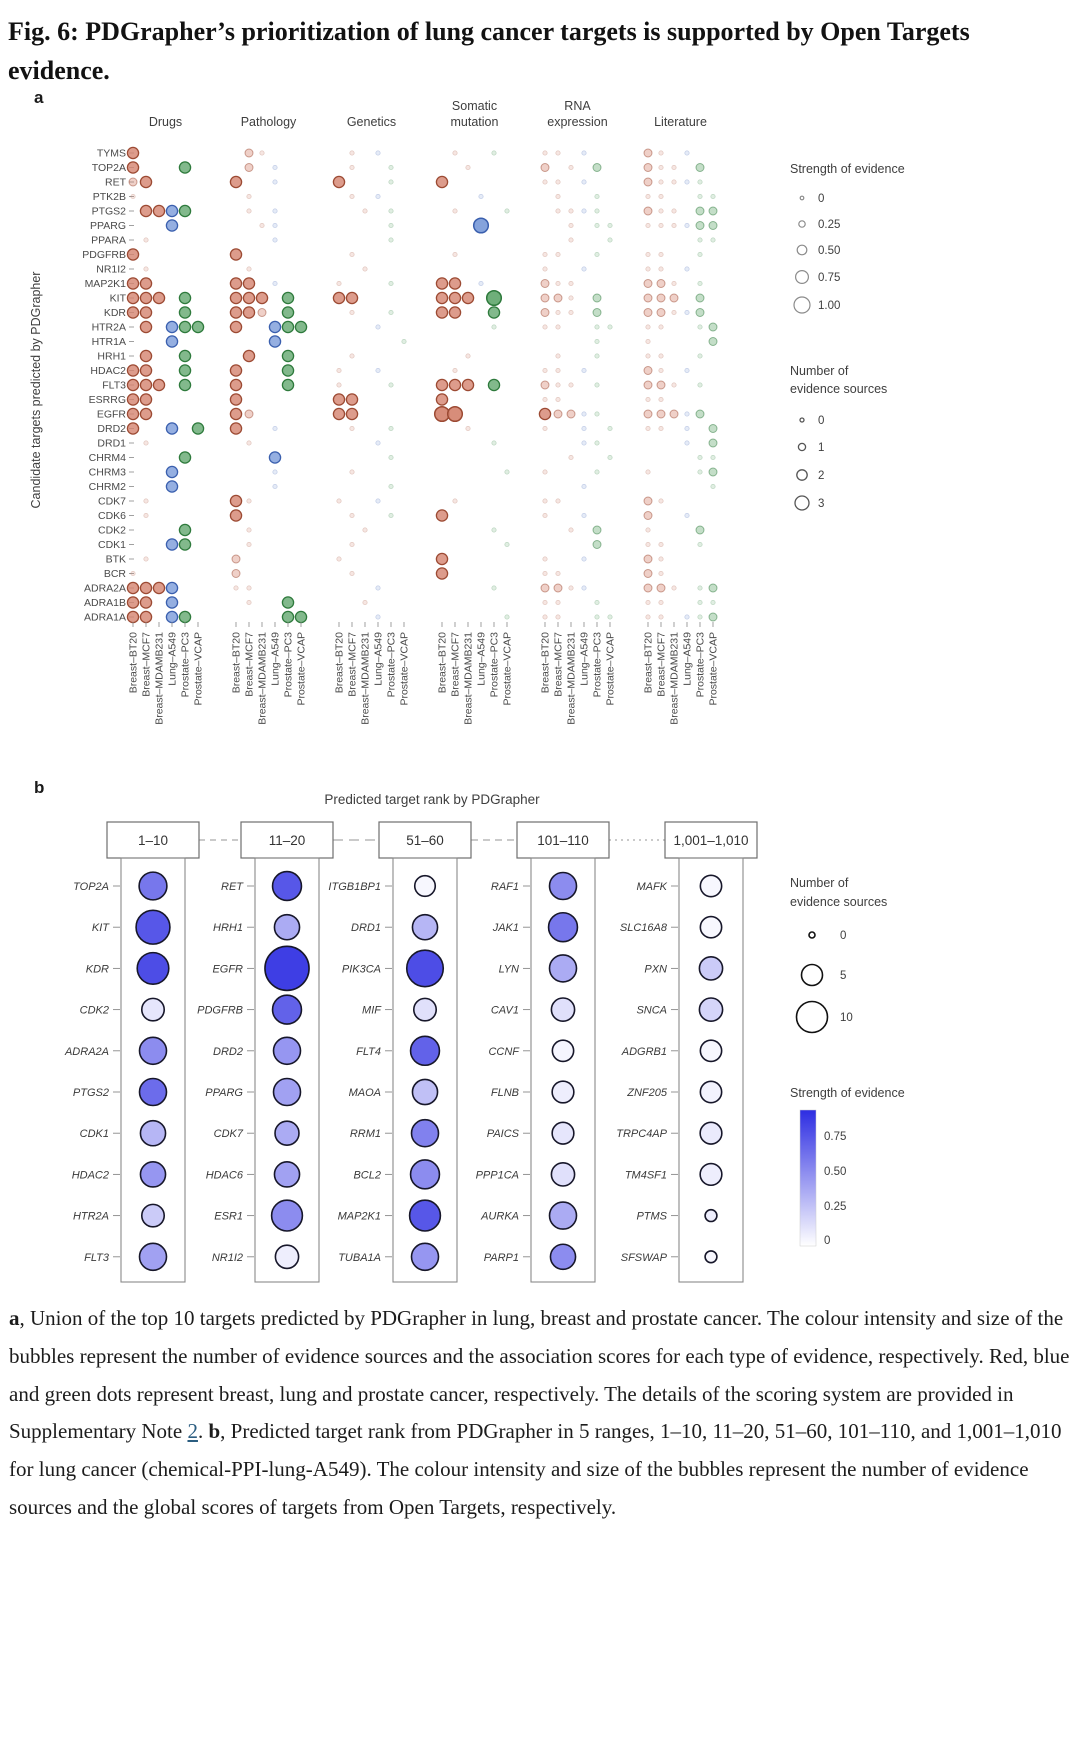  I want to click on gene-label: KIT, so click(118, 299).